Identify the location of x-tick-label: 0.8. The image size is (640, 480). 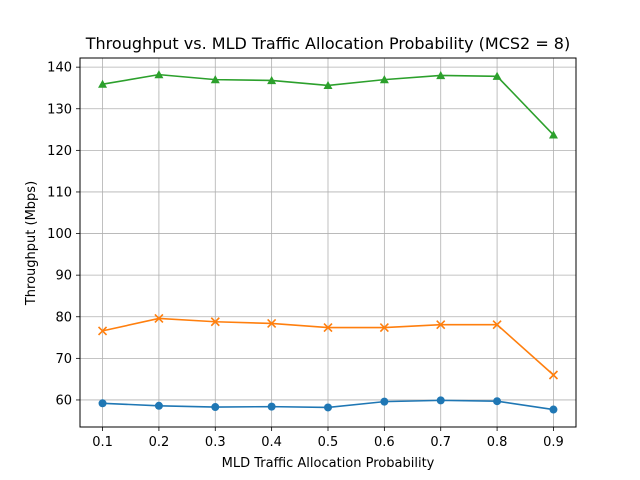
(497, 442).